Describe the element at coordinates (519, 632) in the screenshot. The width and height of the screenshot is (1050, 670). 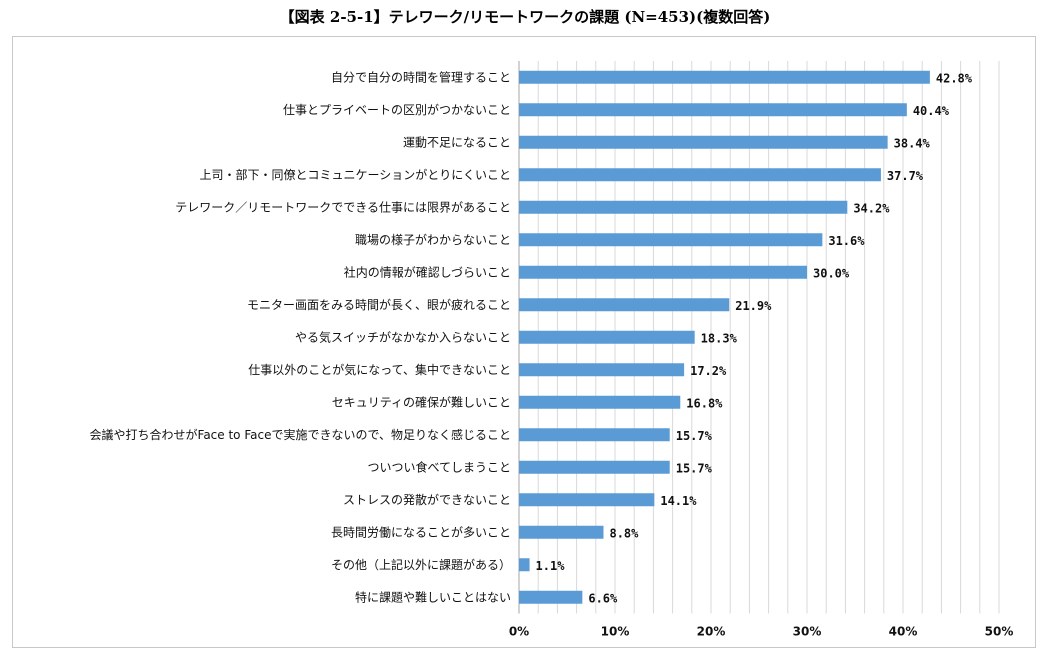
I see `x-tick-label: 0%` at that location.